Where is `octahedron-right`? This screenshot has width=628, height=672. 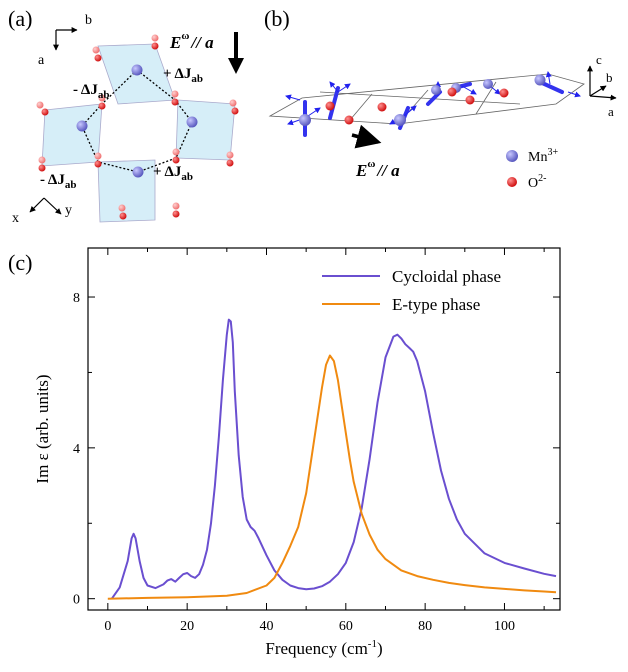 octahedron-right is located at coordinates (205, 130).